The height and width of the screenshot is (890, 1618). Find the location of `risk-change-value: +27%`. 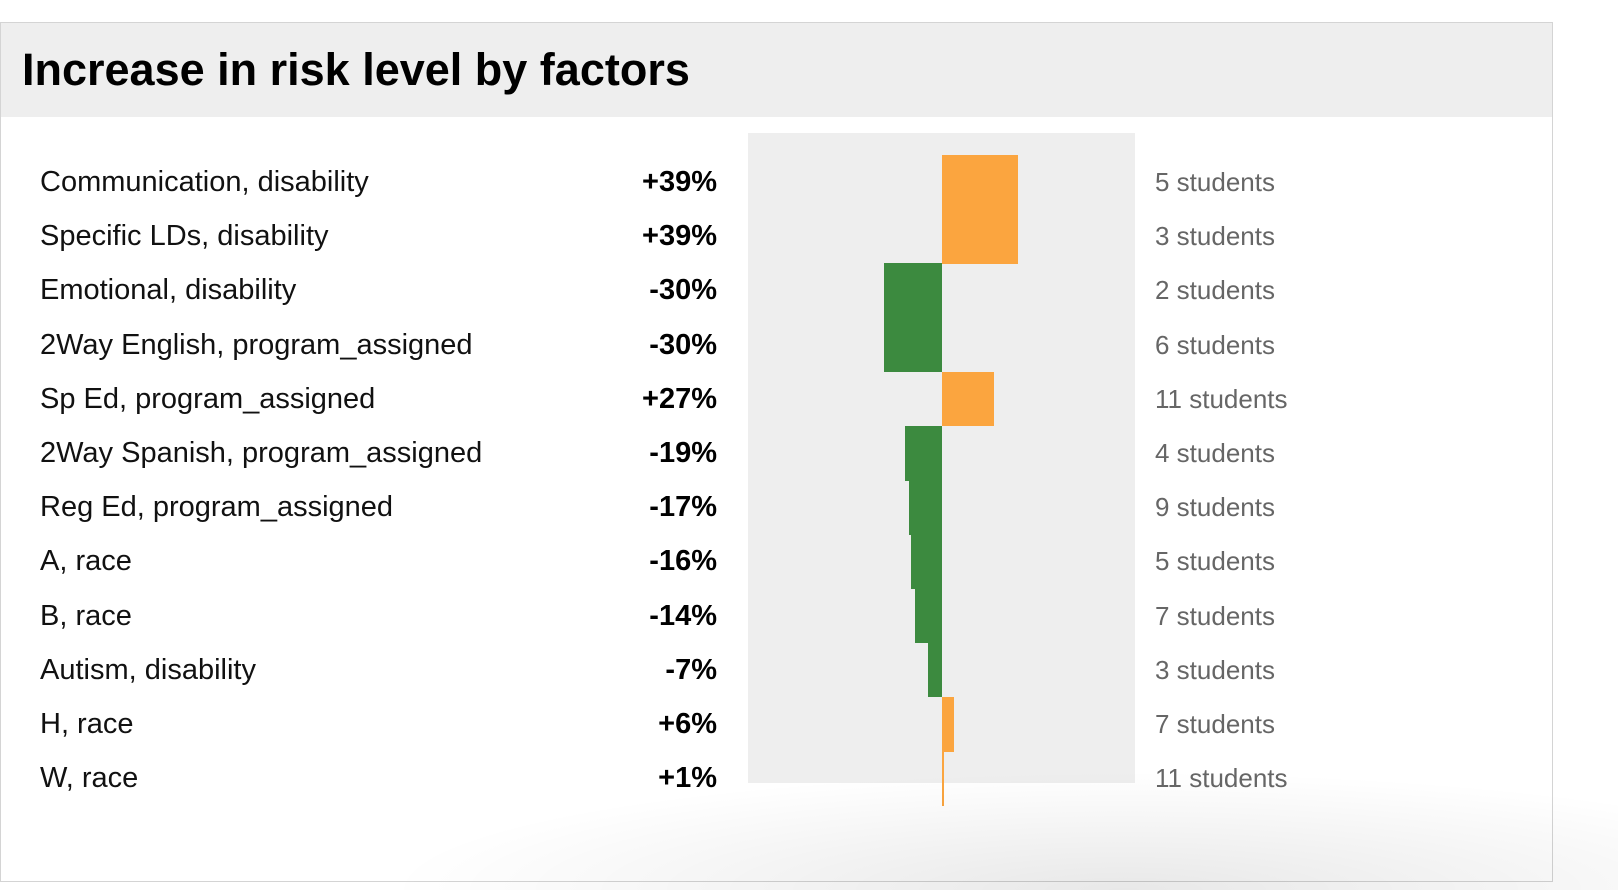

risk-change-value: +27% is located at coordinates (679, 398).